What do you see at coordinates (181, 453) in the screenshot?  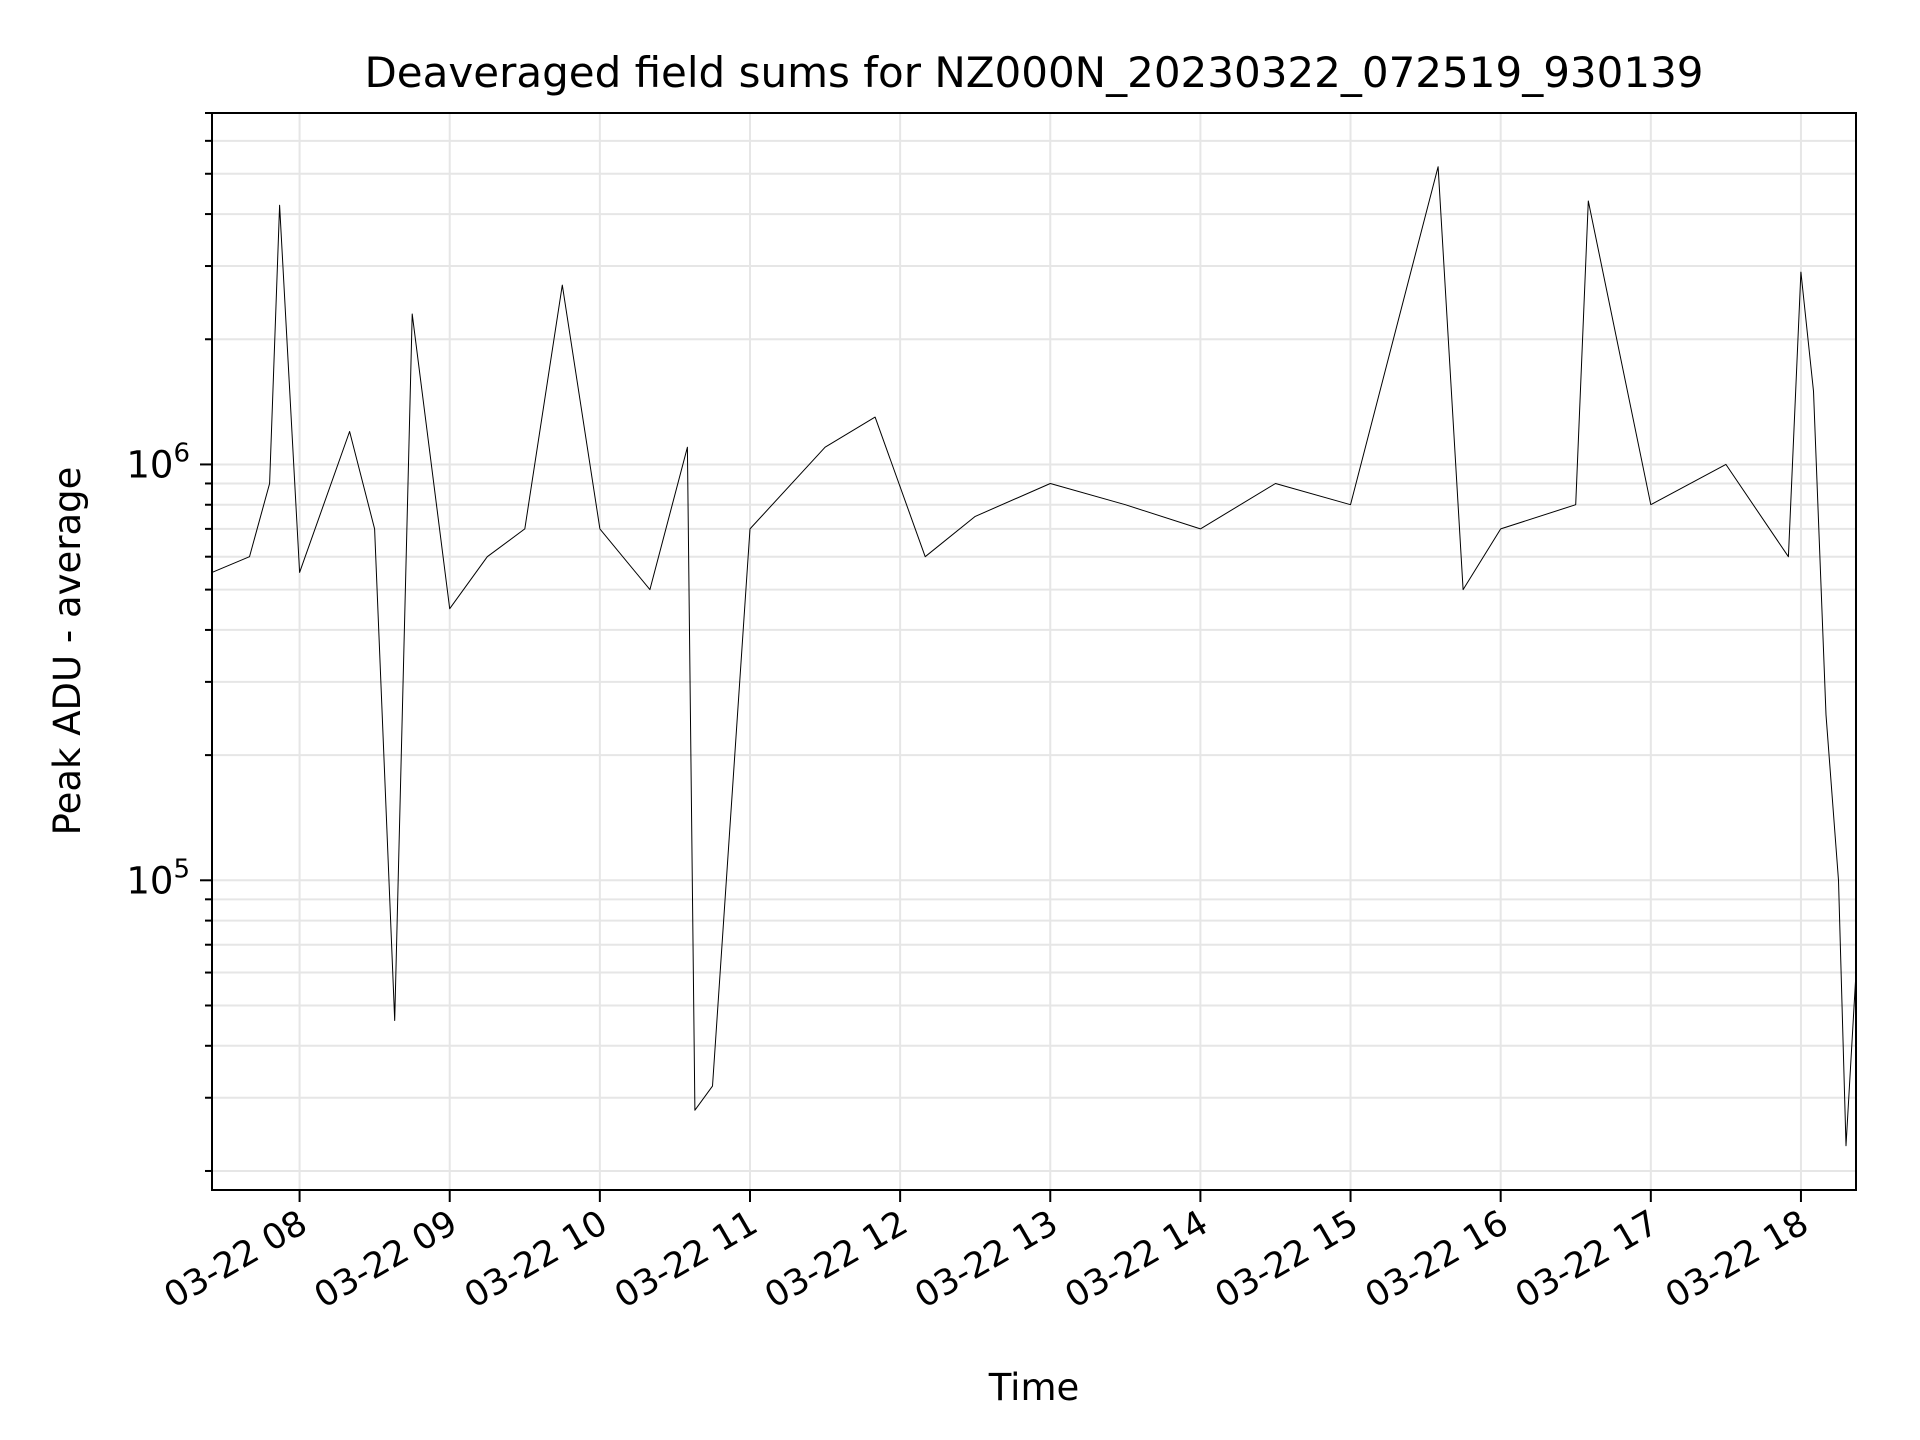 I see `y-tick-exponent: 6` at bounding box center [181, 453].